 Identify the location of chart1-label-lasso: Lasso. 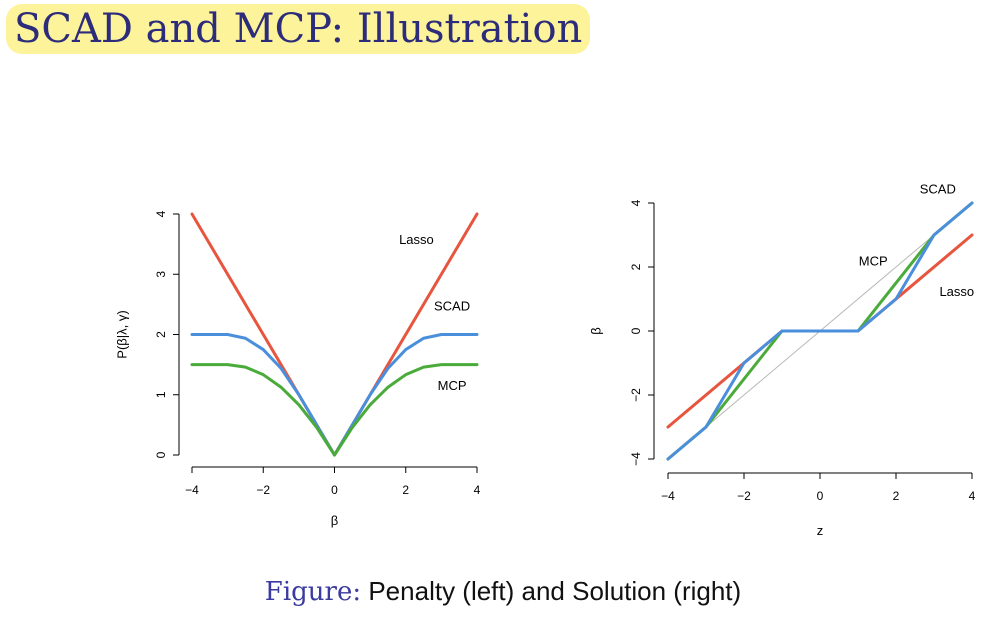
(416, 239).